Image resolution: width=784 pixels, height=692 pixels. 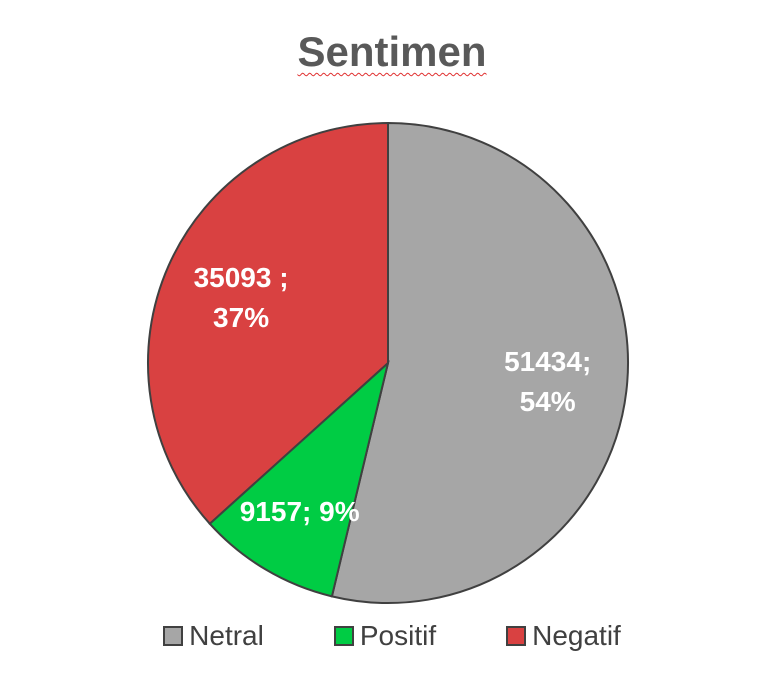 What do you see at coordinates (548, 381) in the screenshot?
I see `data-label: 51434; 54%` at bounding box center [548, 381].